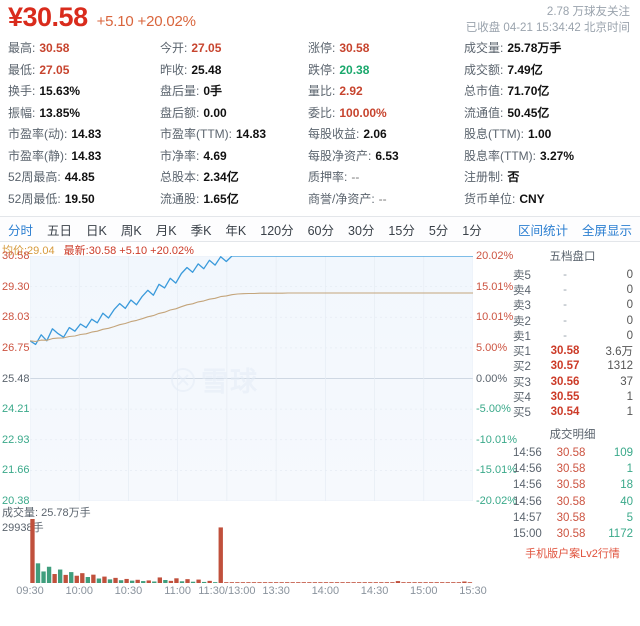 This screenshot has height=626, width=640. I want to click on trade-row: 14:57 30.58 5, so click(572, 518).